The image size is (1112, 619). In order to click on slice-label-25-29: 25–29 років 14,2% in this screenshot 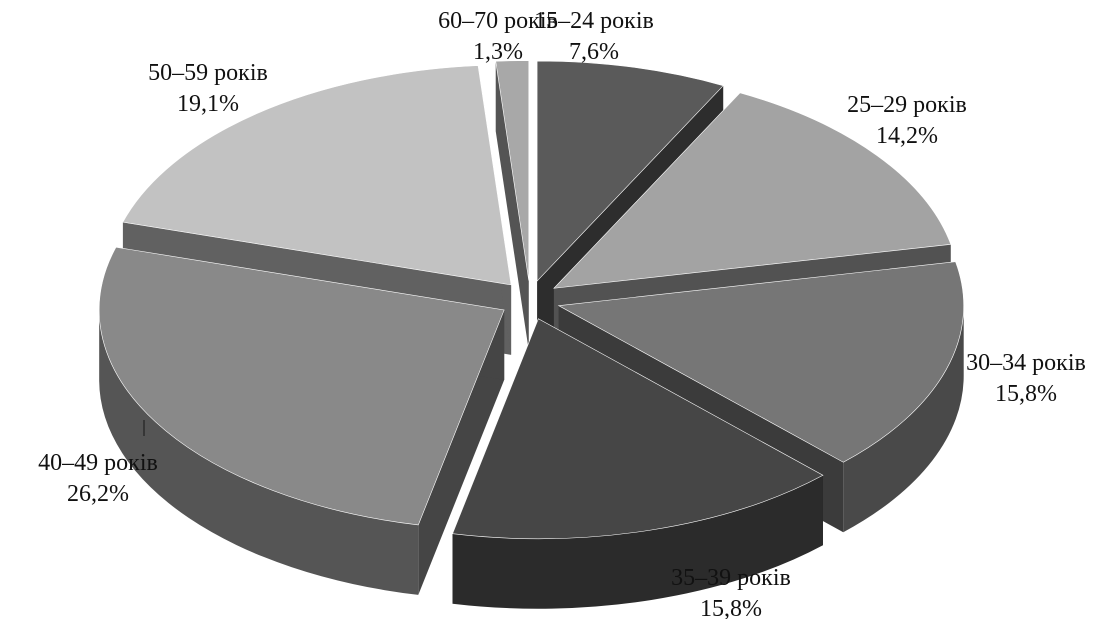, I will do `click(907, 120)`.